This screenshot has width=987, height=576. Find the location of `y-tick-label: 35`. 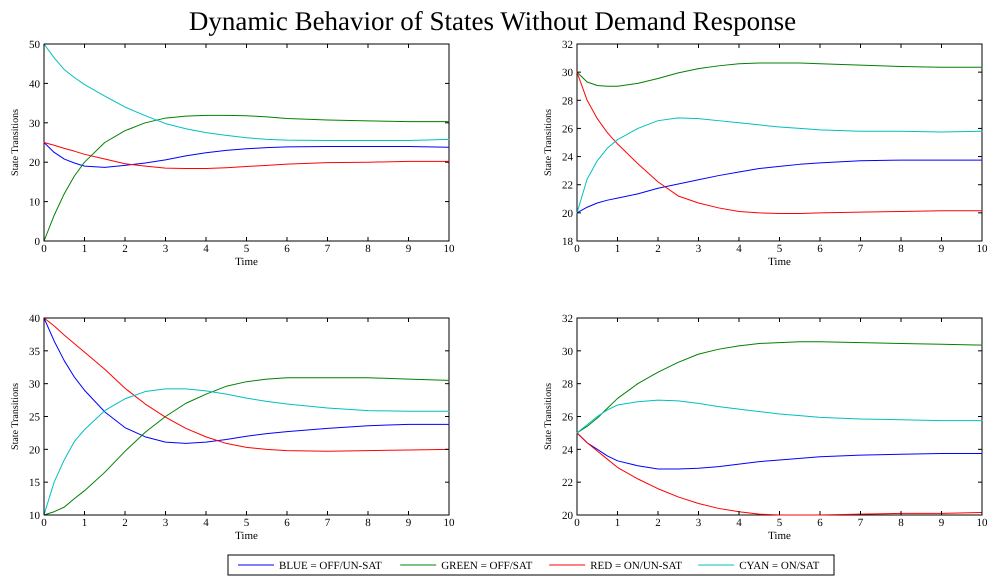

y-tick-label: 35 is located at coordinates (34, 352).